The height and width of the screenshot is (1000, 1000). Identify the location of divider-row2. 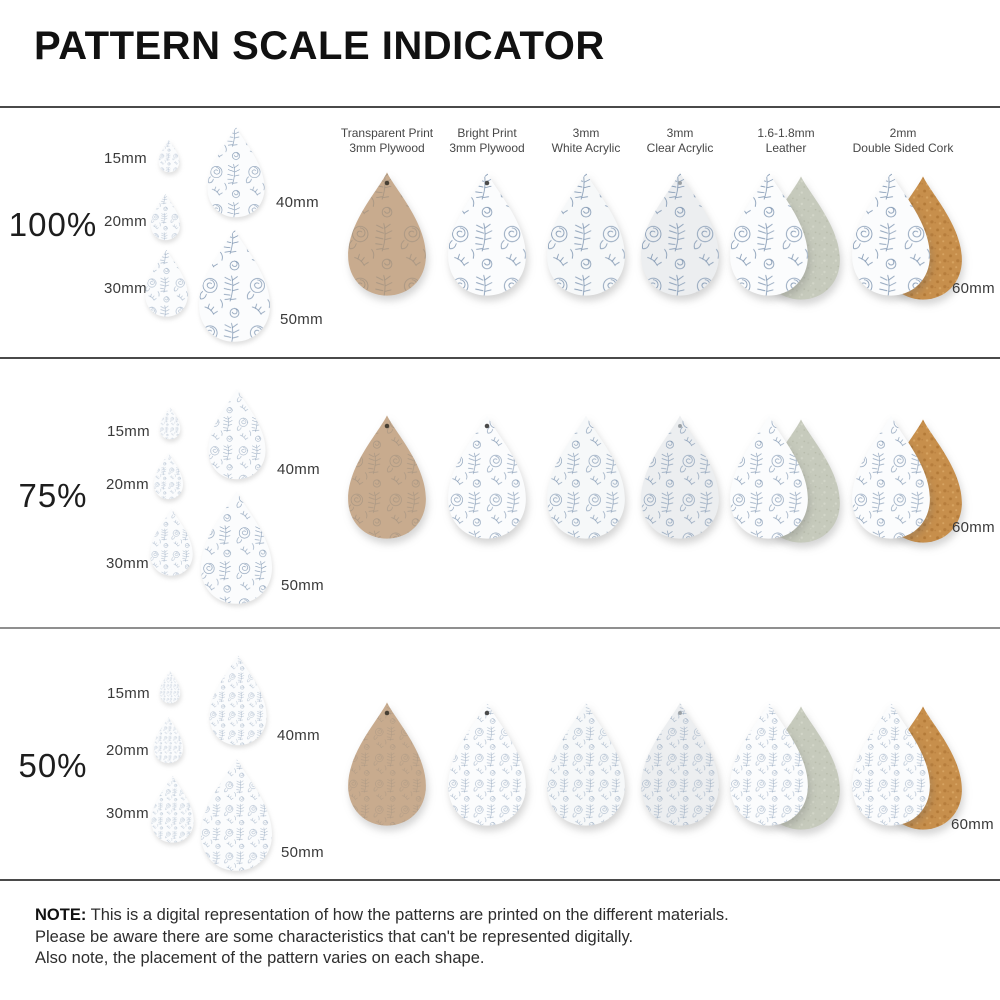
(500, 628).